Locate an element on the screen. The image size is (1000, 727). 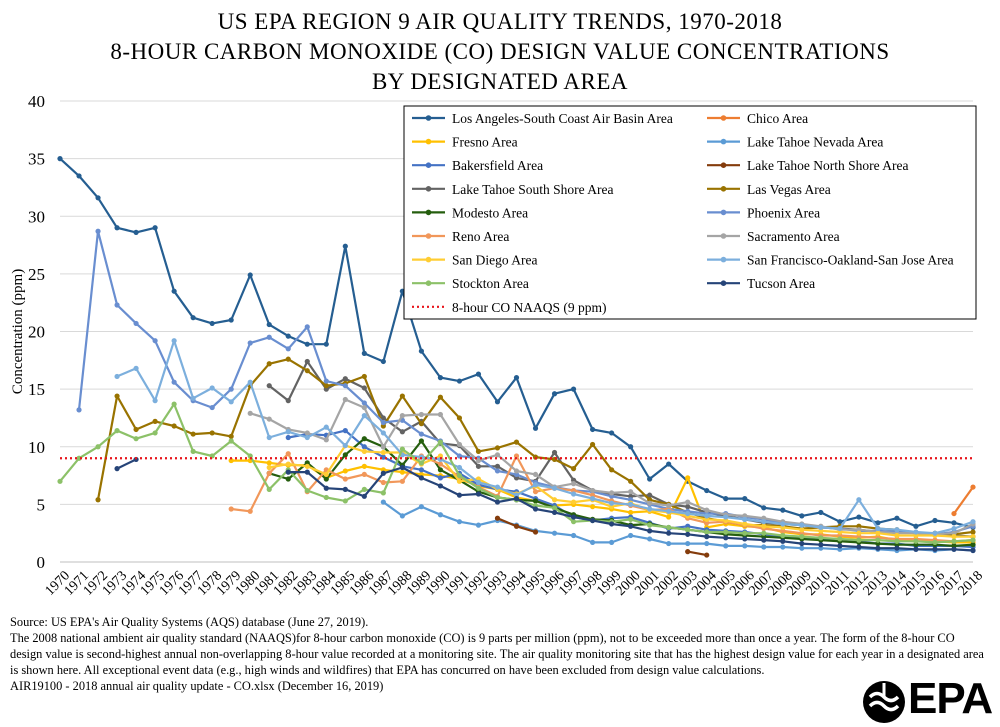
legend-label: San Diego Area is located at coordinates (494, 260).